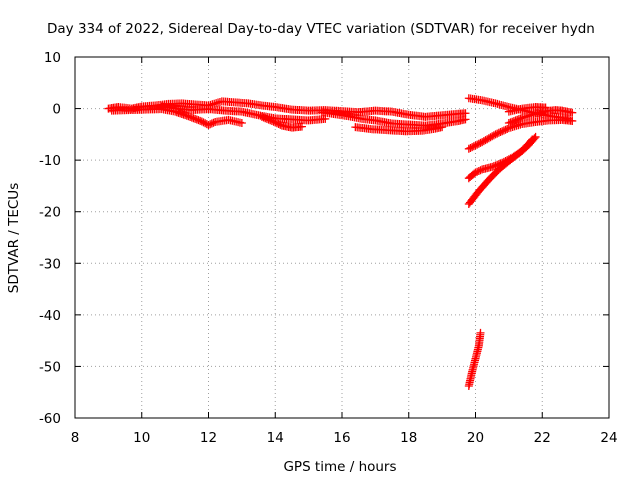 Image resolution: width=640 pixels, height=480 pixels. Describe the element at coordinates (50, 264) in the screenshot. I see `y-tick-label: -30` at that location.